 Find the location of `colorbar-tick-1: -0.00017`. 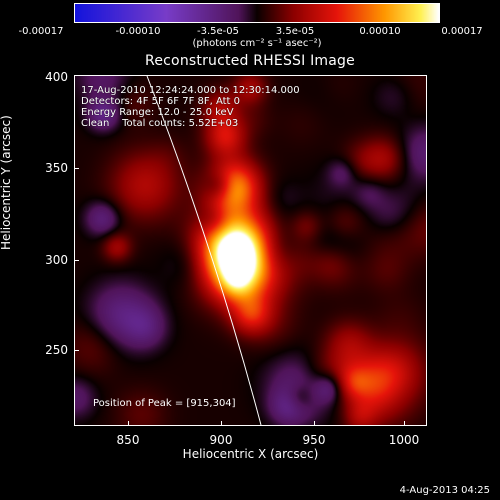

colorbar-tick-1: -0.00017 is located at coordinates (41, 31).